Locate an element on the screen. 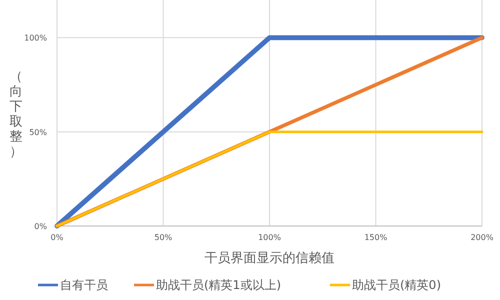 The width and height of the screenshot is (500, 300). x-tick-label: 50% is located at coordinates (163, 237).